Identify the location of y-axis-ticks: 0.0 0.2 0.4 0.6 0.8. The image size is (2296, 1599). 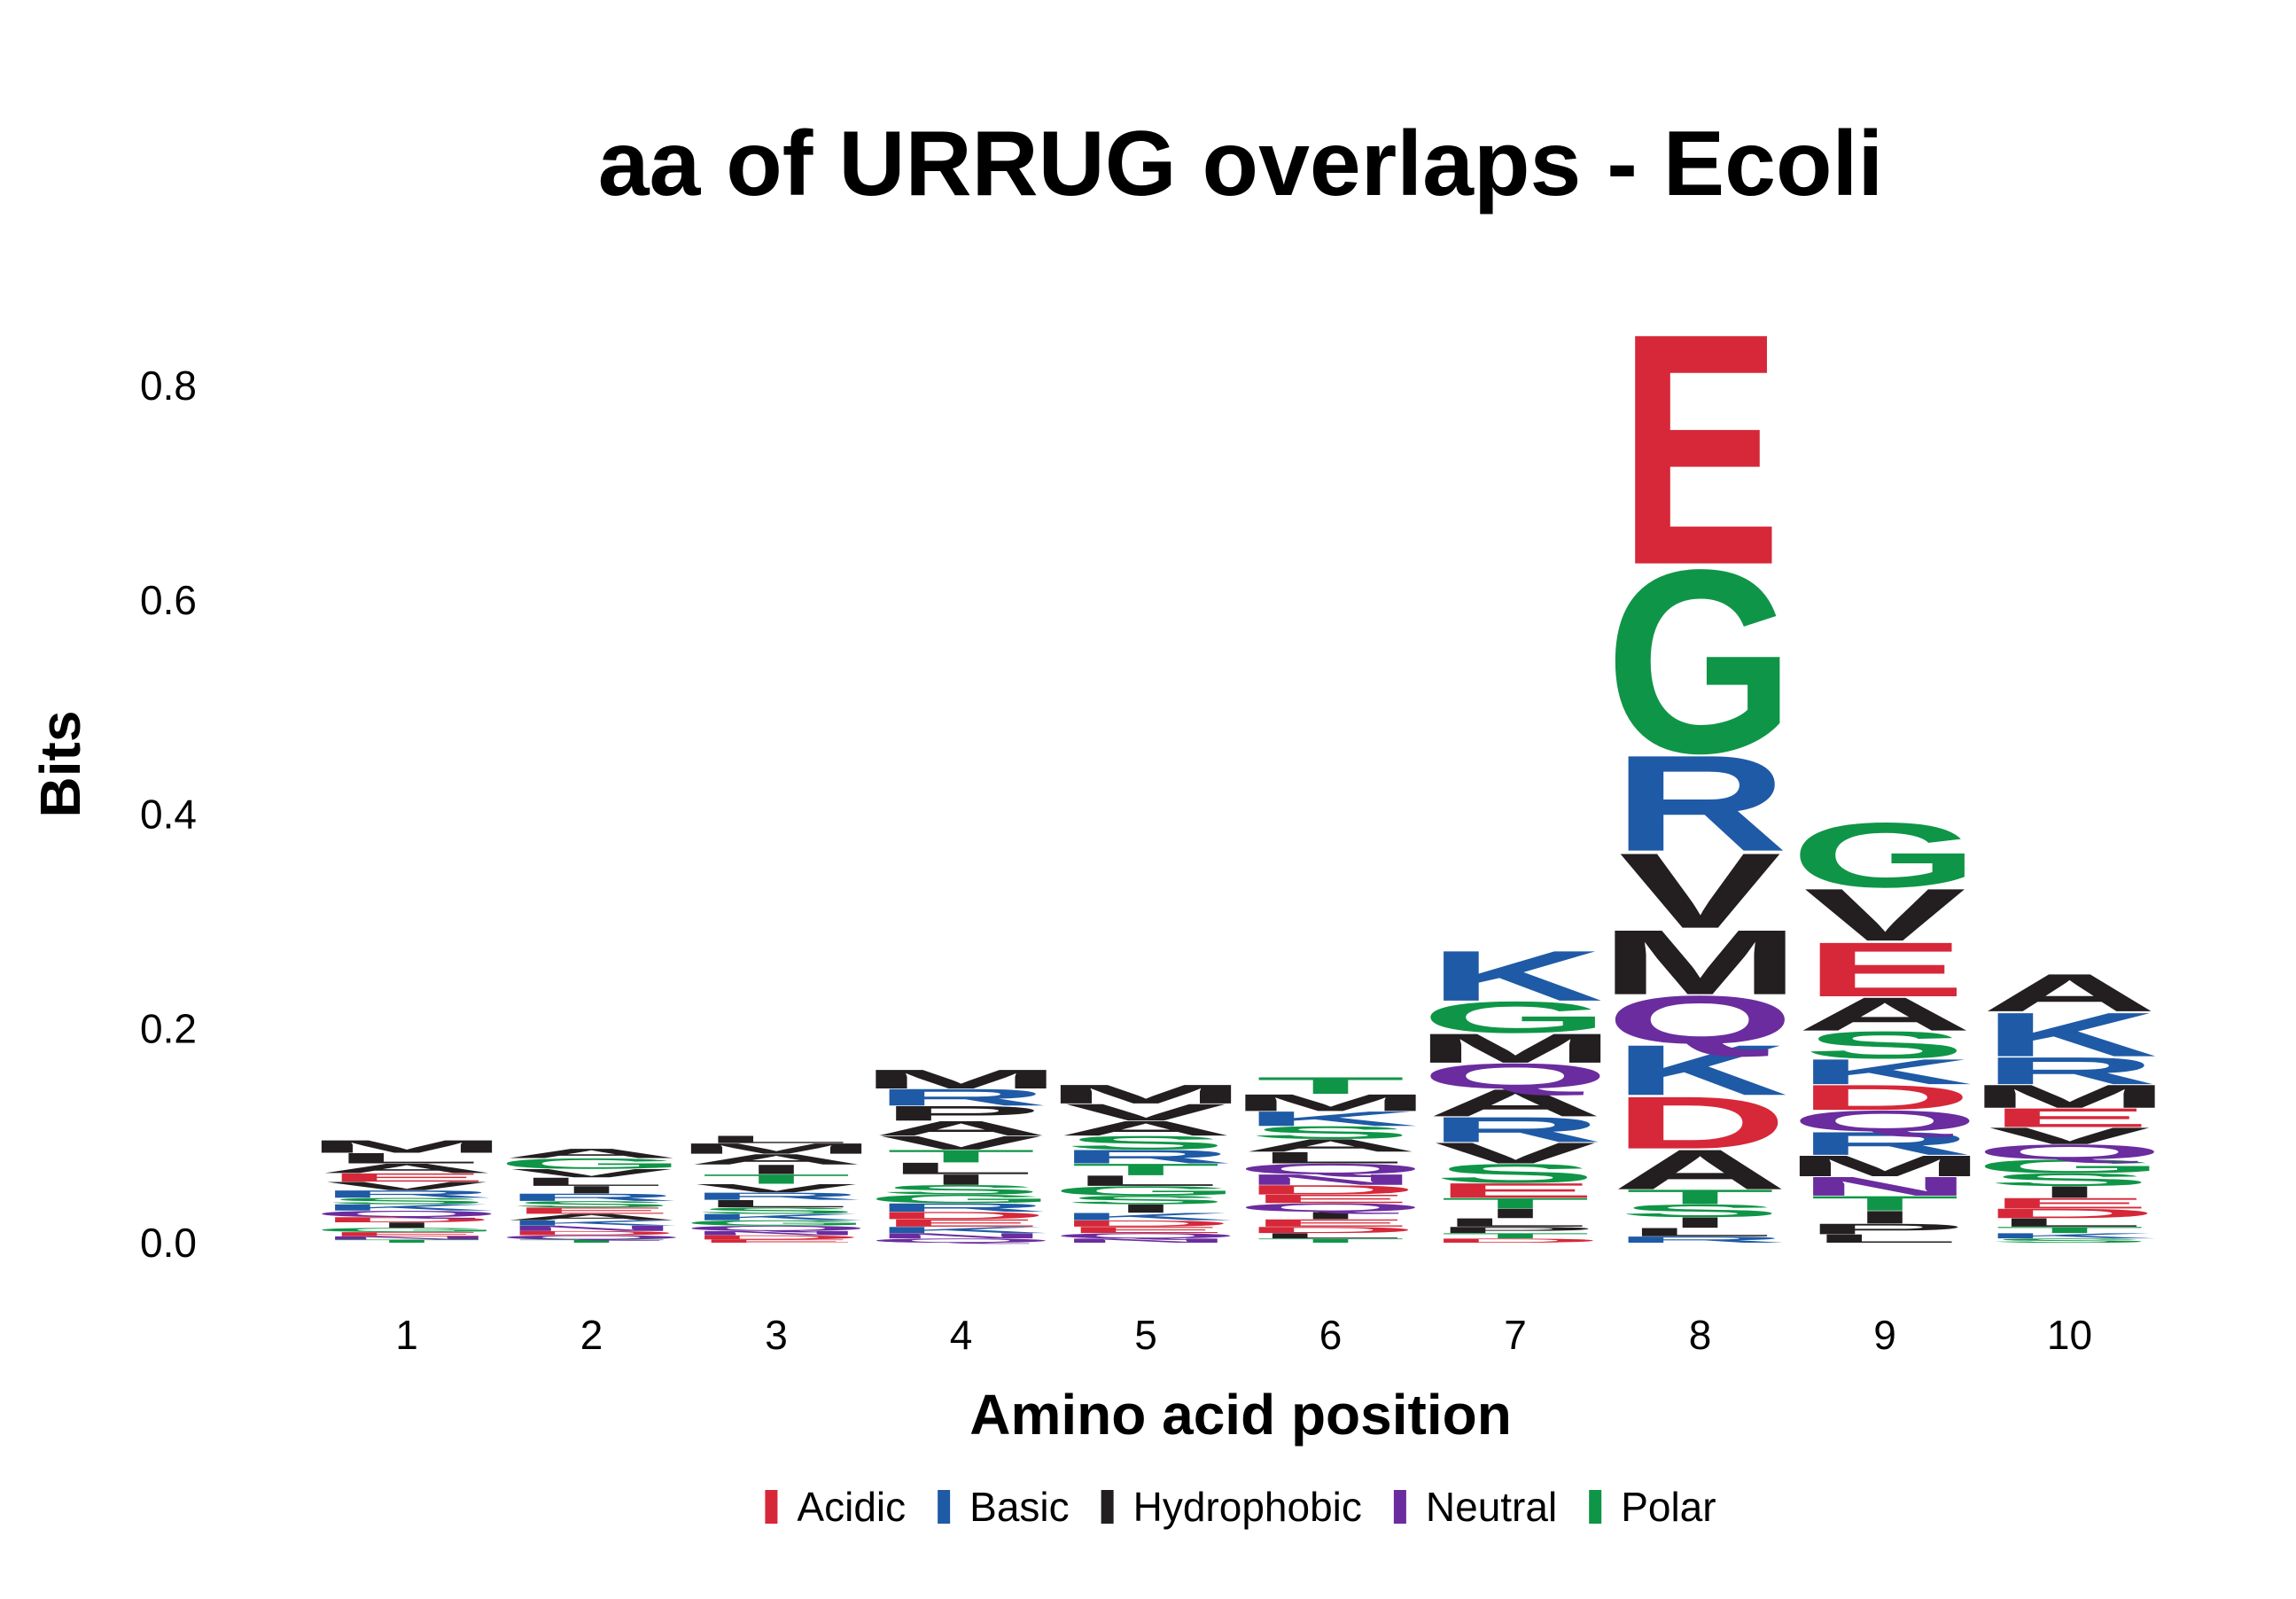
(168, 814).